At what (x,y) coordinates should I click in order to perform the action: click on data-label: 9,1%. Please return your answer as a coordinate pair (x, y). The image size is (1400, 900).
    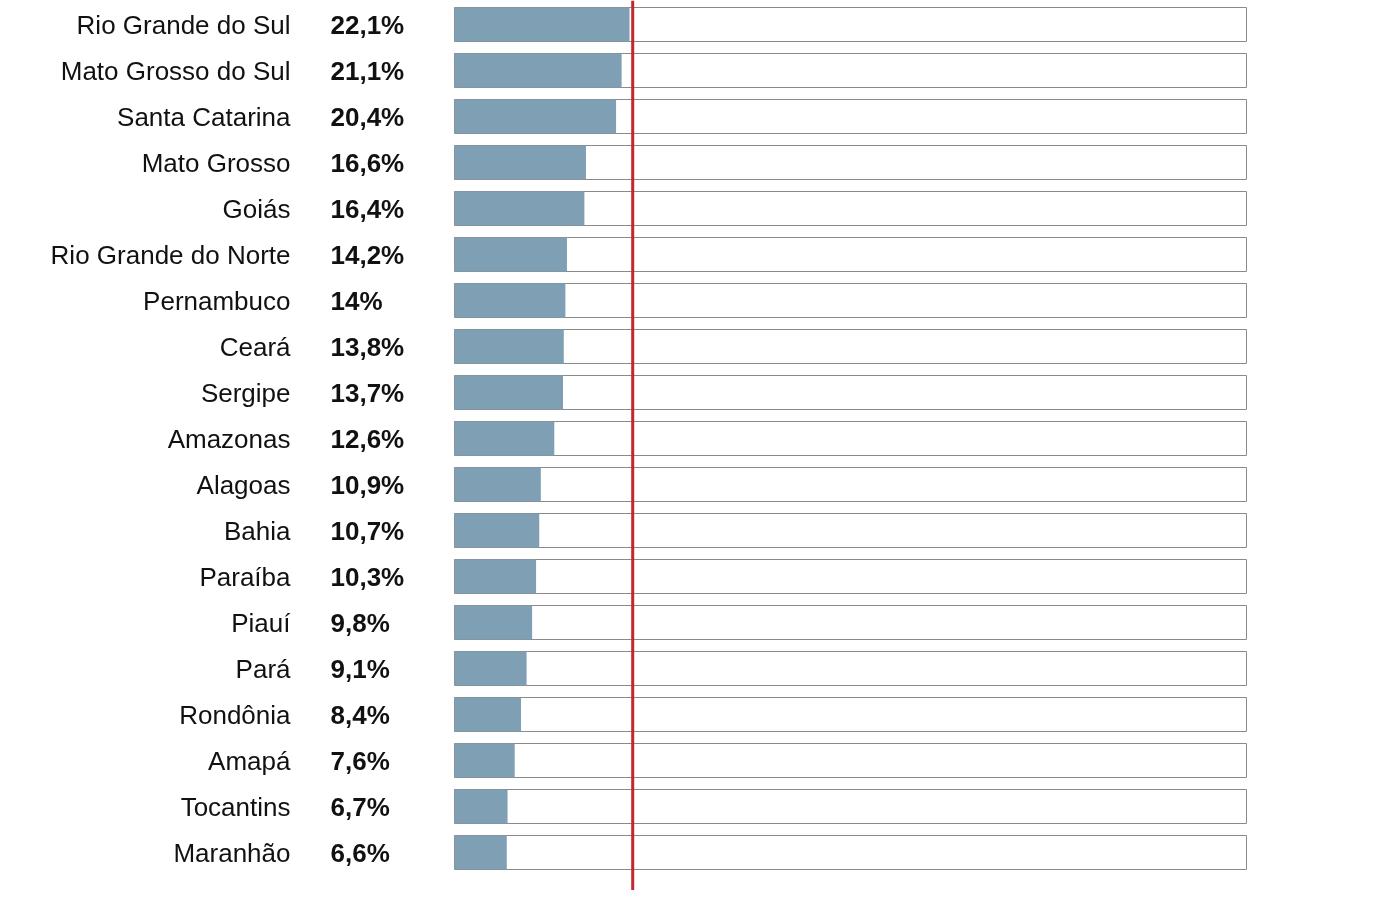
    Looking at the image, I should click on (360, 668).